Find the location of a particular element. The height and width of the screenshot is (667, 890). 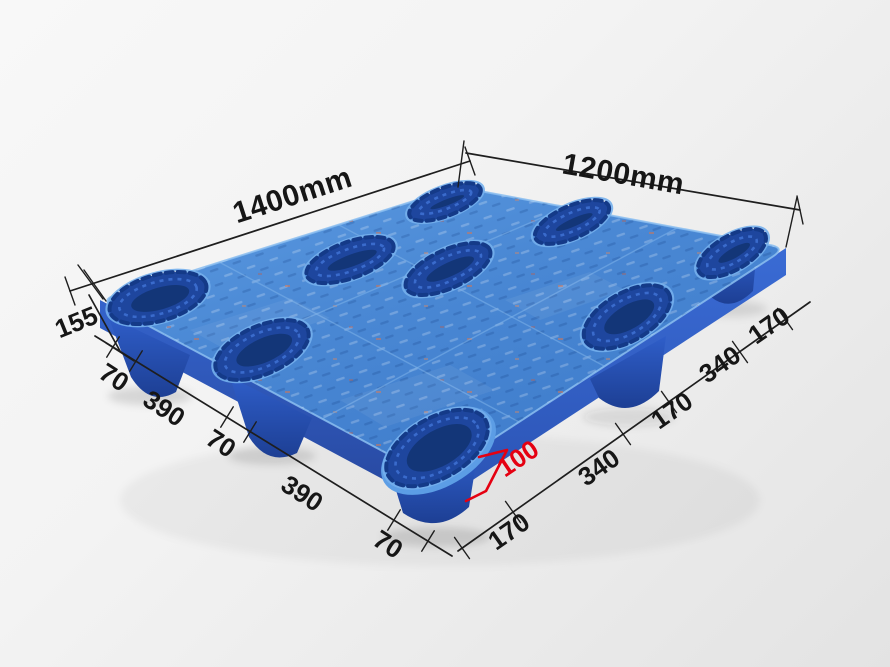

dim-length-line is located at coordinates (270, 223).